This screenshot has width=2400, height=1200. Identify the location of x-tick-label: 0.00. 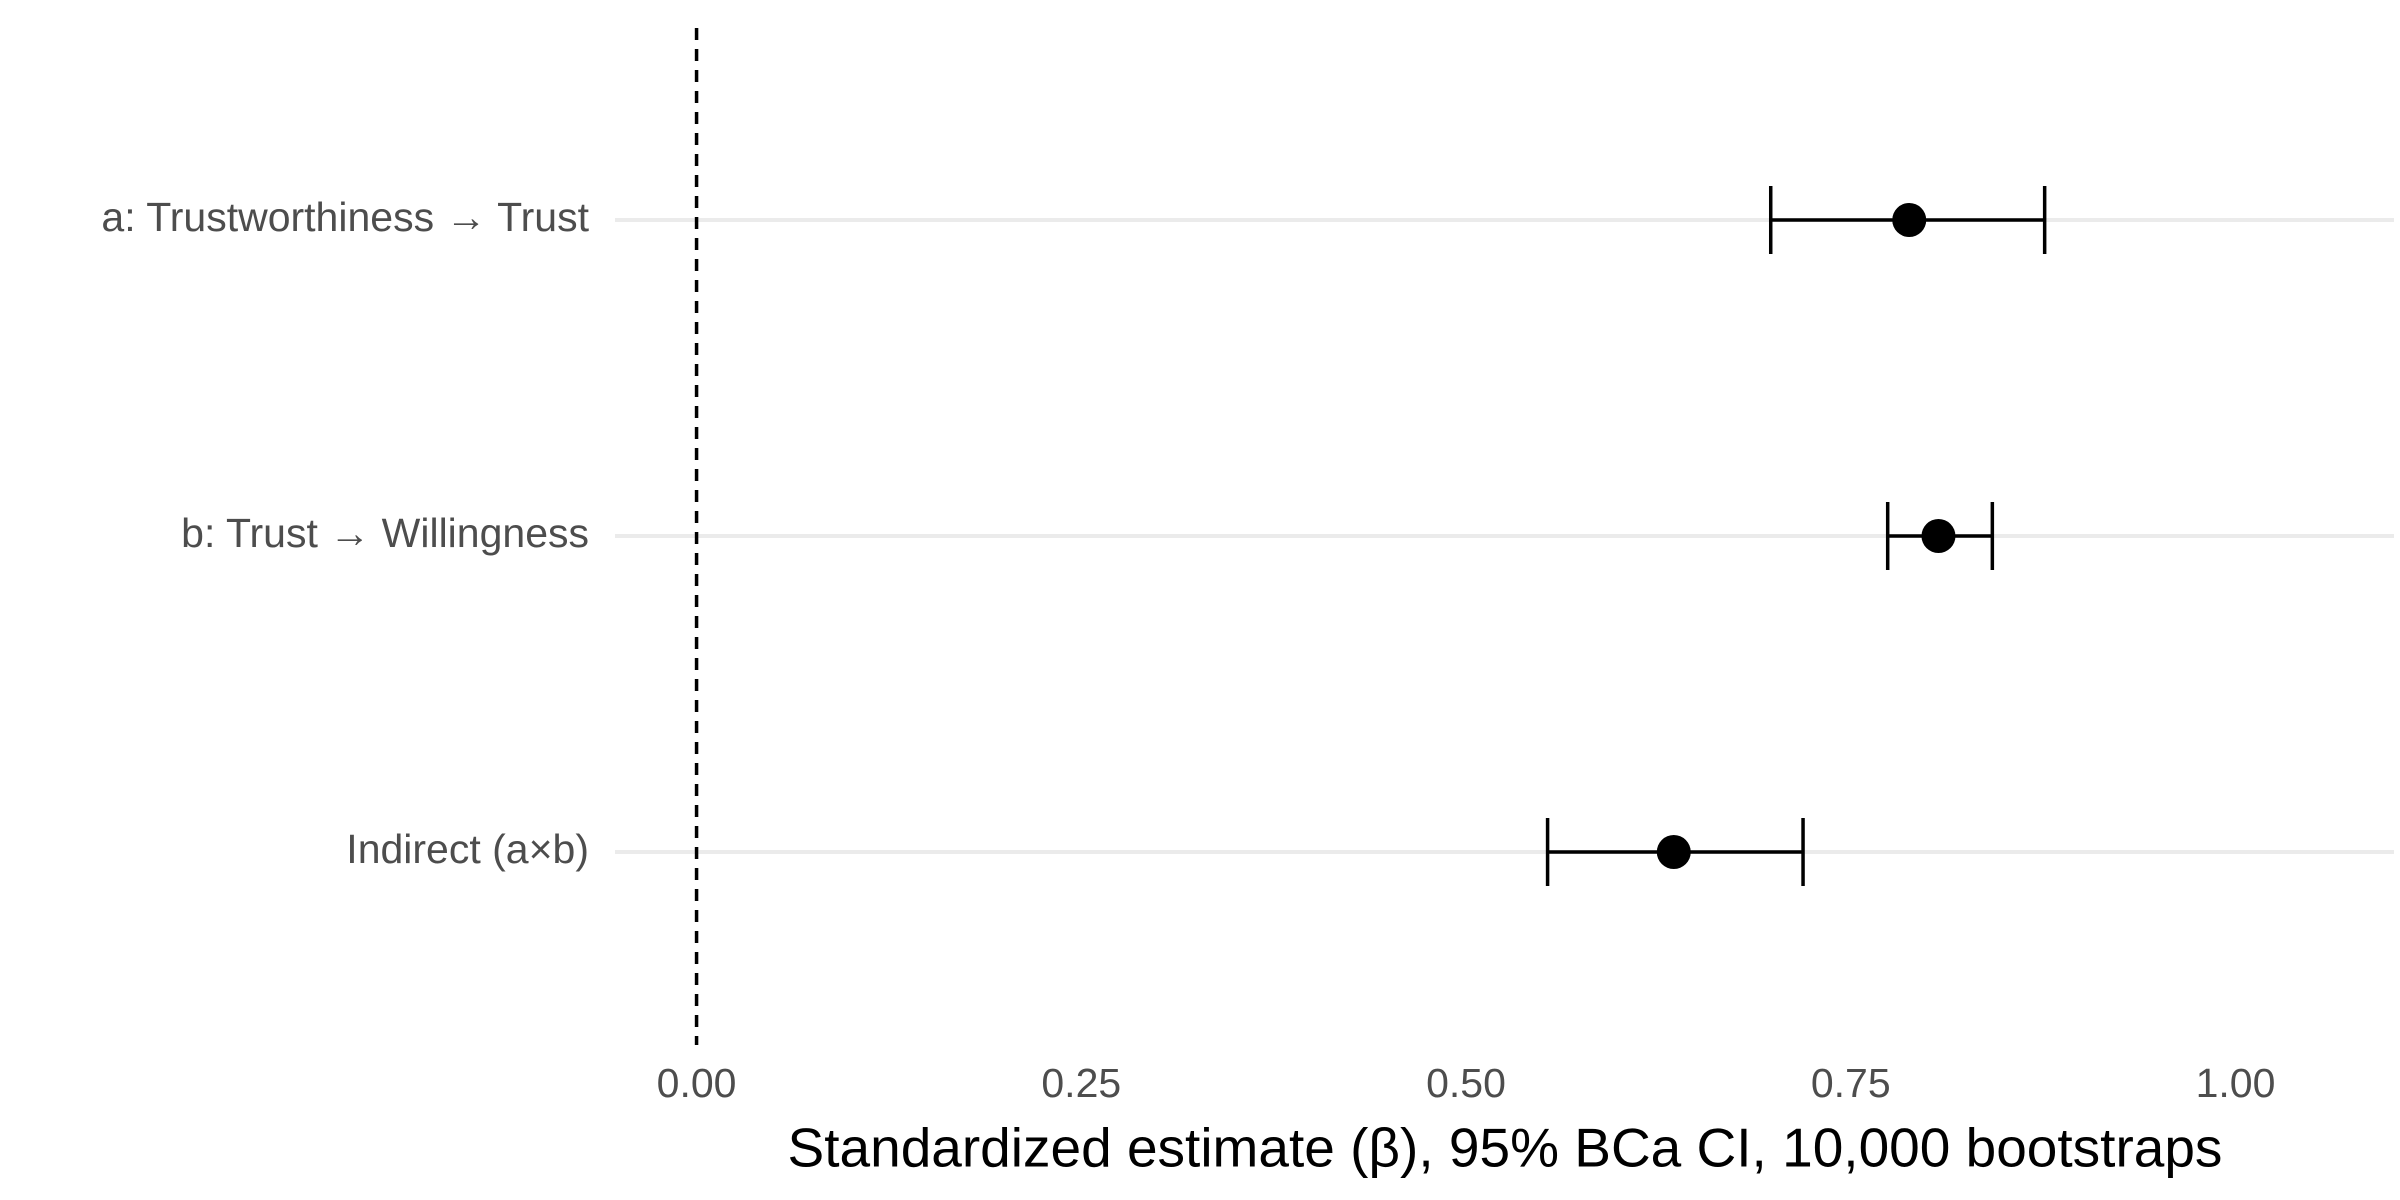
(697, 1083).